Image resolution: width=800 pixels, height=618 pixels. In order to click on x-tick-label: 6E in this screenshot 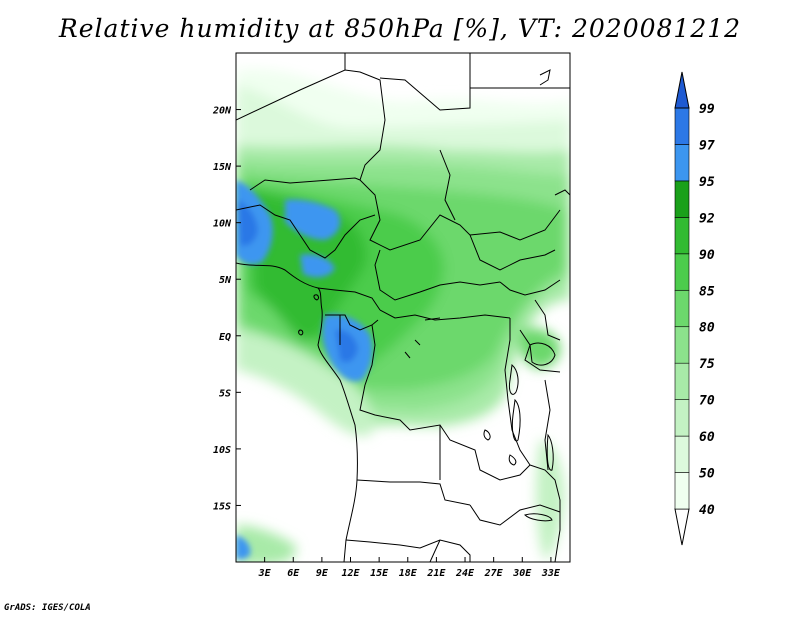, I will do `click(293, 573)`.